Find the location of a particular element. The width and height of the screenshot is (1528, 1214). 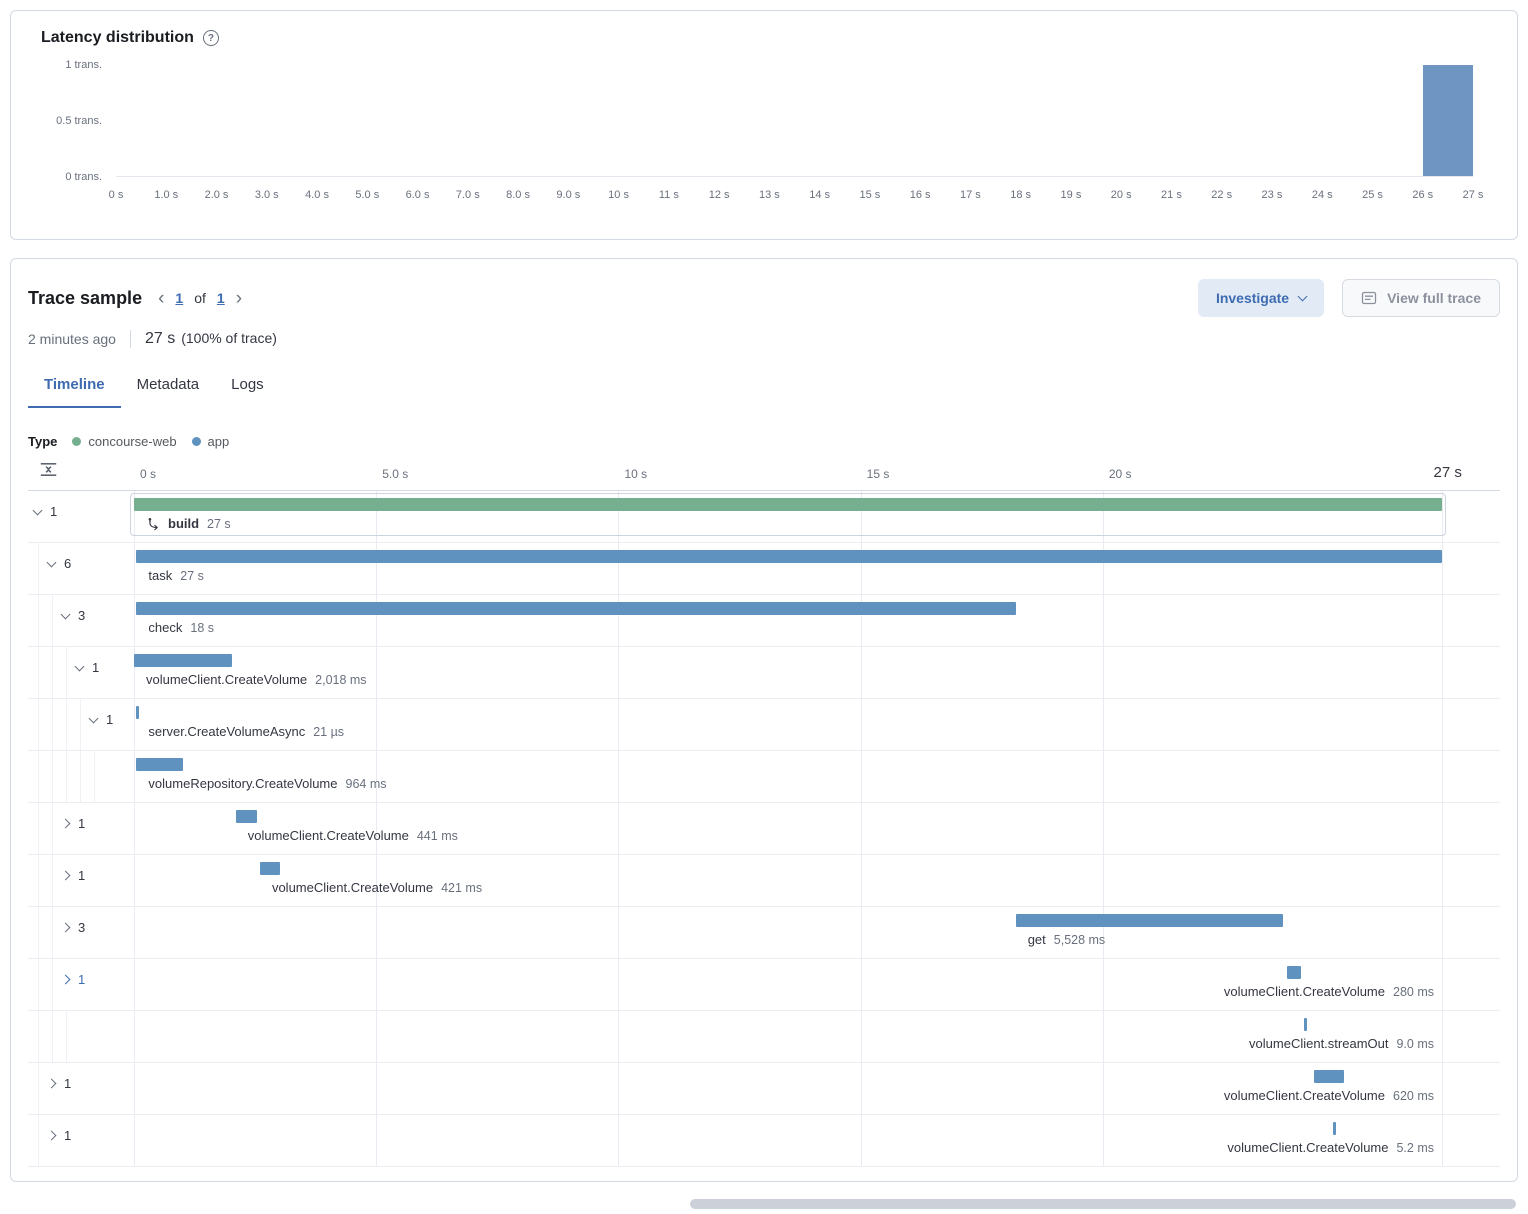

waterfall-row: 1 volumeClient.CreateVolume 280 ms is located at coordinates (764, 985).